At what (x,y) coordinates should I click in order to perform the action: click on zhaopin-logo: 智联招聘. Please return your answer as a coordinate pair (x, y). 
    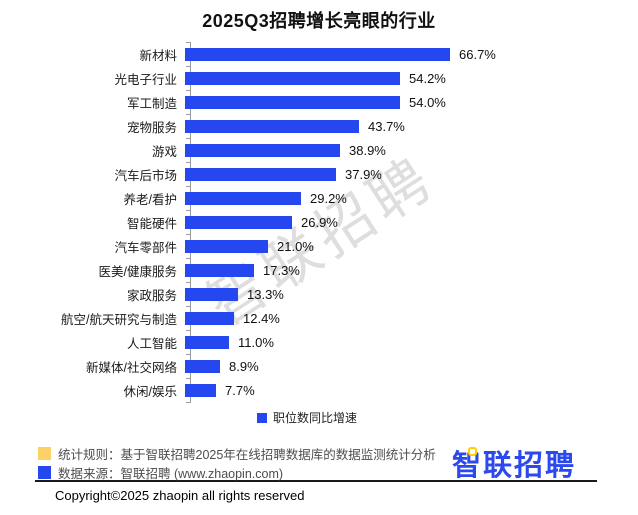
    Looking at the image, I should click on (514, 463).